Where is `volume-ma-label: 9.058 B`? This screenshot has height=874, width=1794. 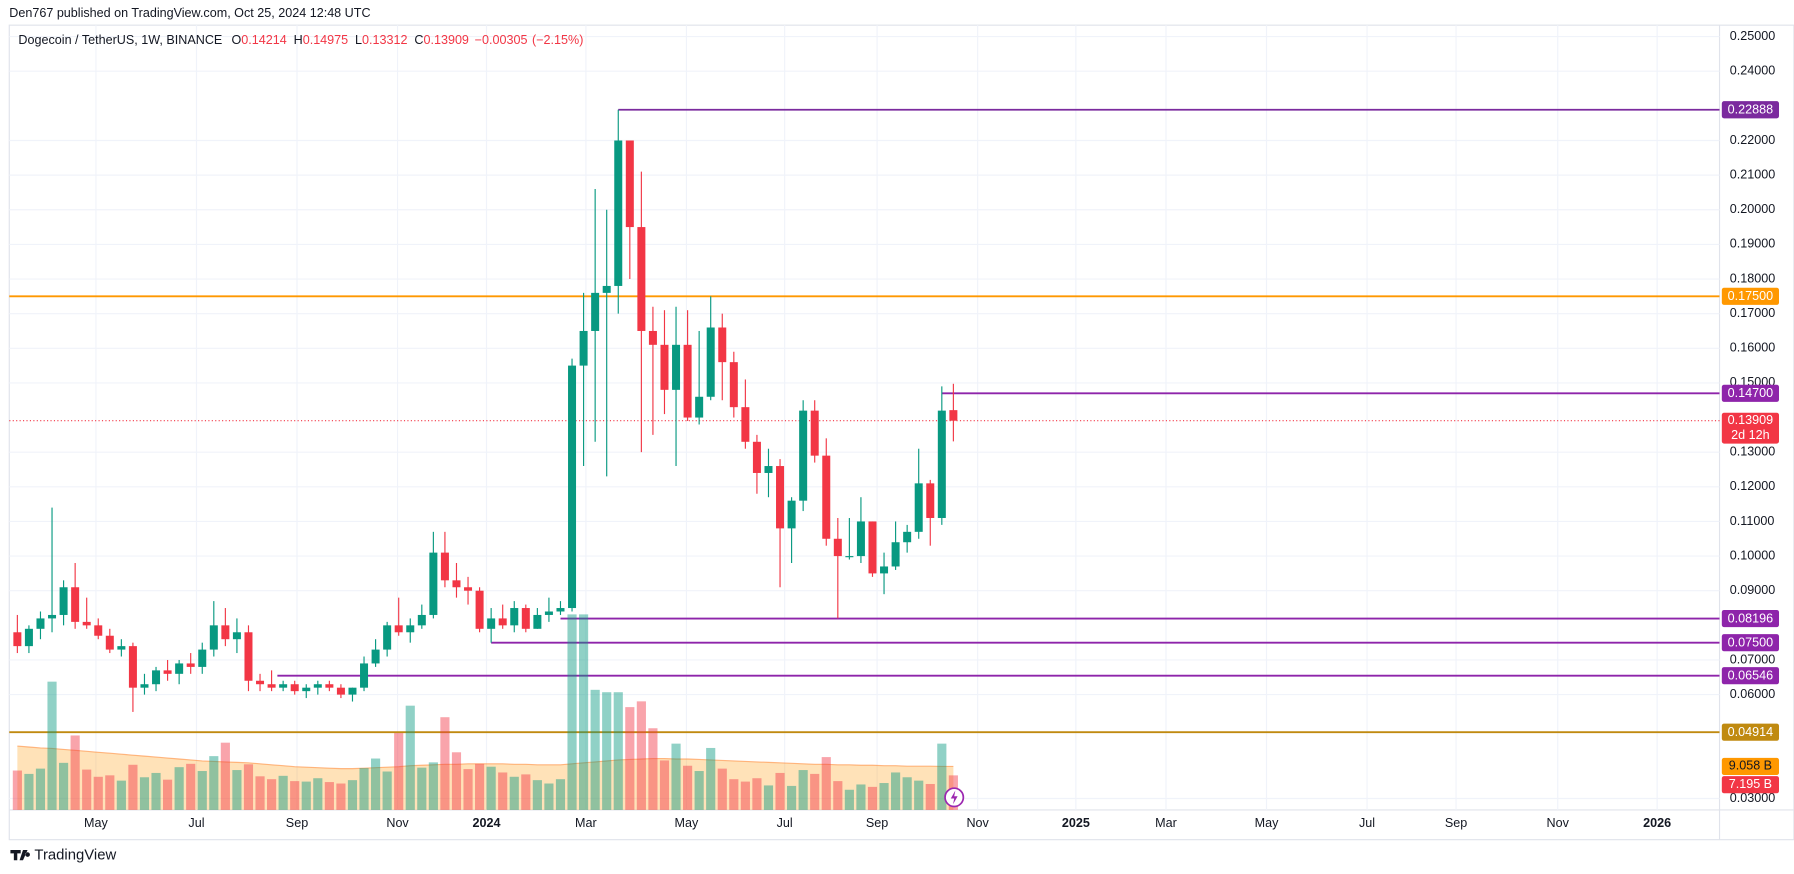 volume-ma-label: 9.058 B is located at coordinates (1750, 766).